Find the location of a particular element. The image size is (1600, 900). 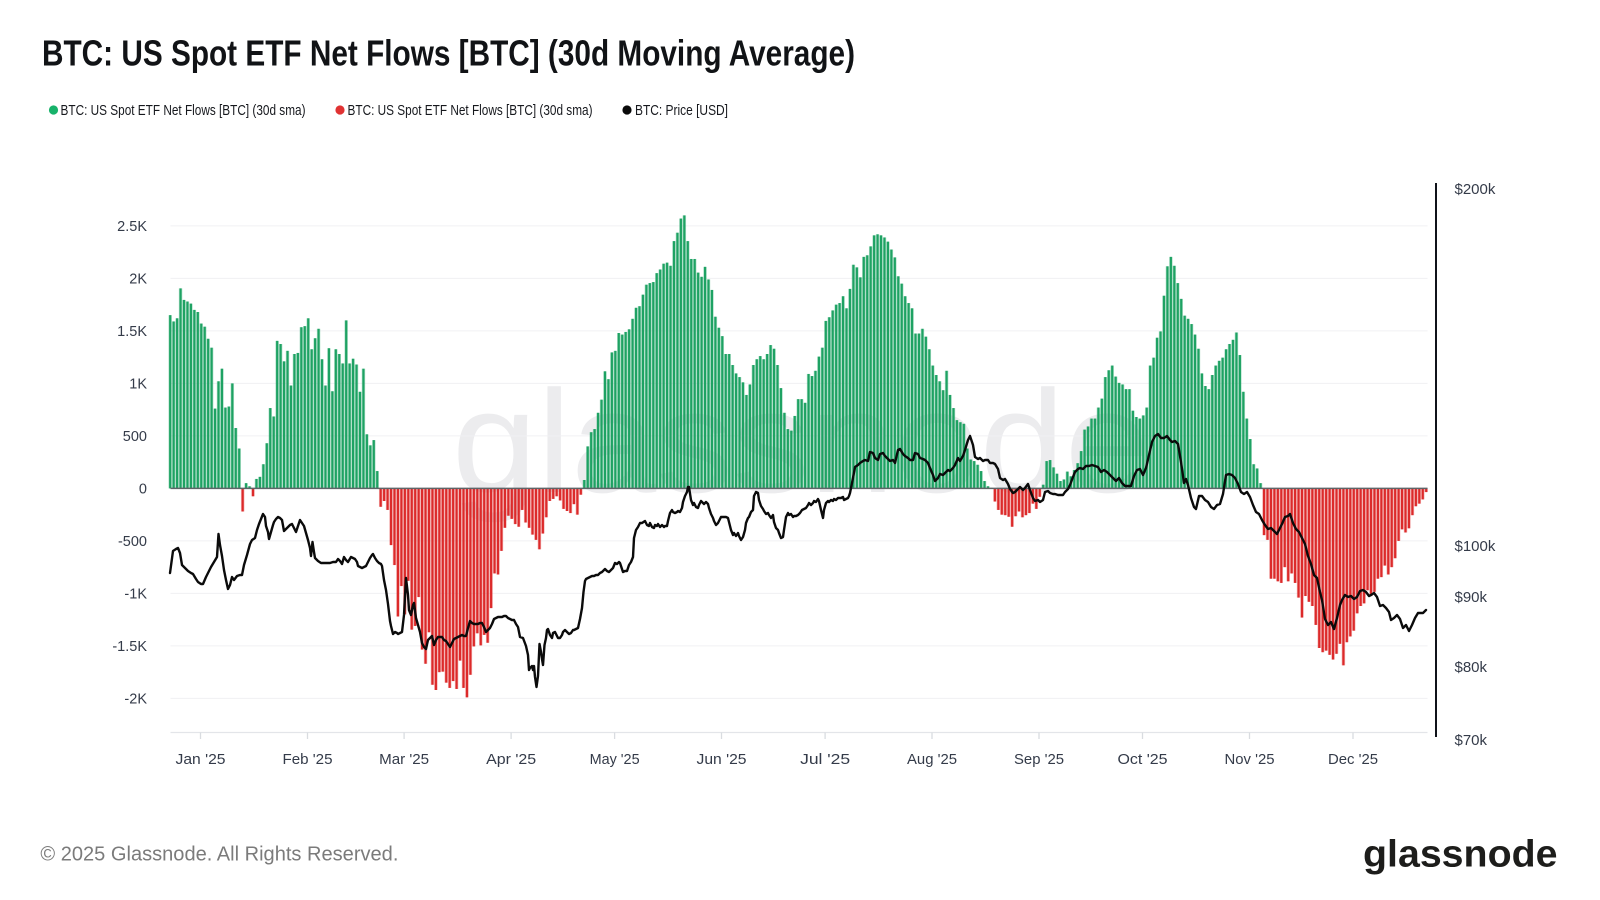

svg-text: -1.5K is located at coordinates (129, 647).